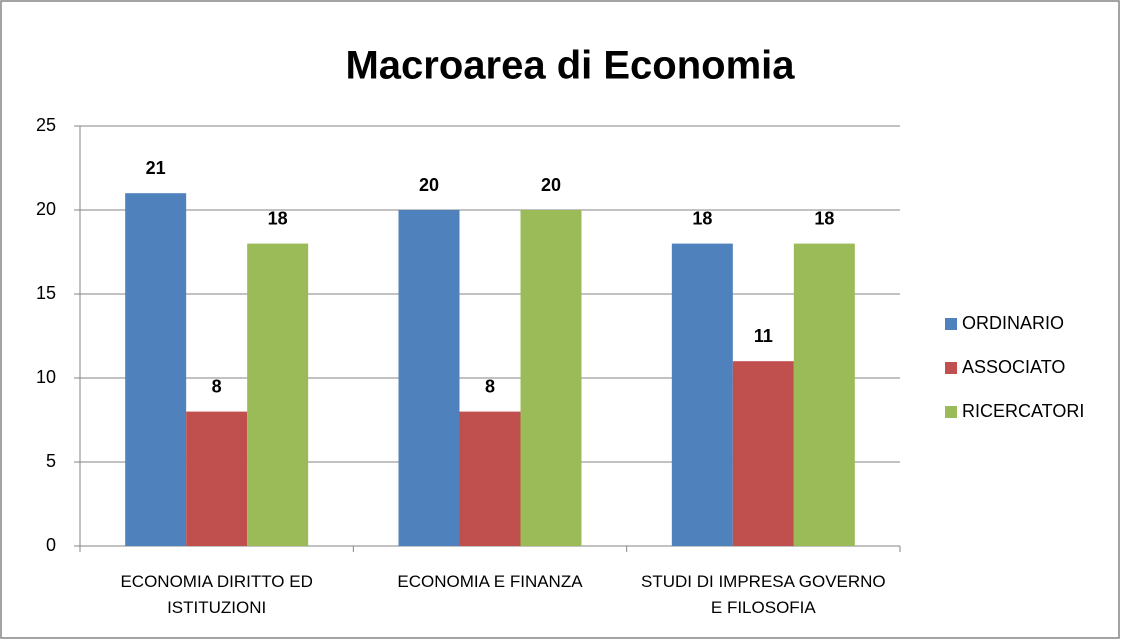 Image resolution: width=1121 pixels, height=640 pixels. I want to click on y-tick-label: 25, so click(46, 125).